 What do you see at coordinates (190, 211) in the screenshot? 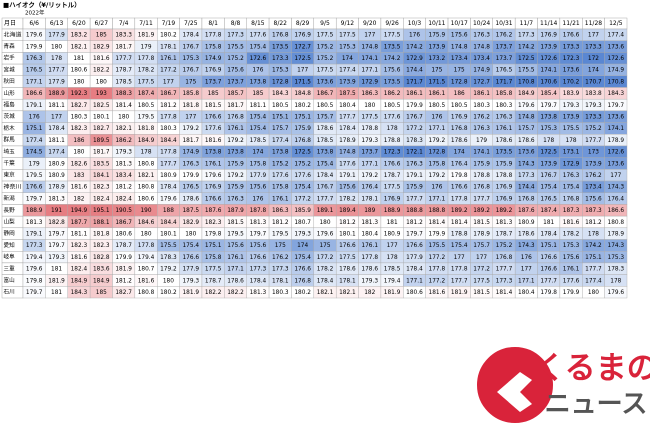
I see `cell-value: 187.5` at bounding box center [190, 211].